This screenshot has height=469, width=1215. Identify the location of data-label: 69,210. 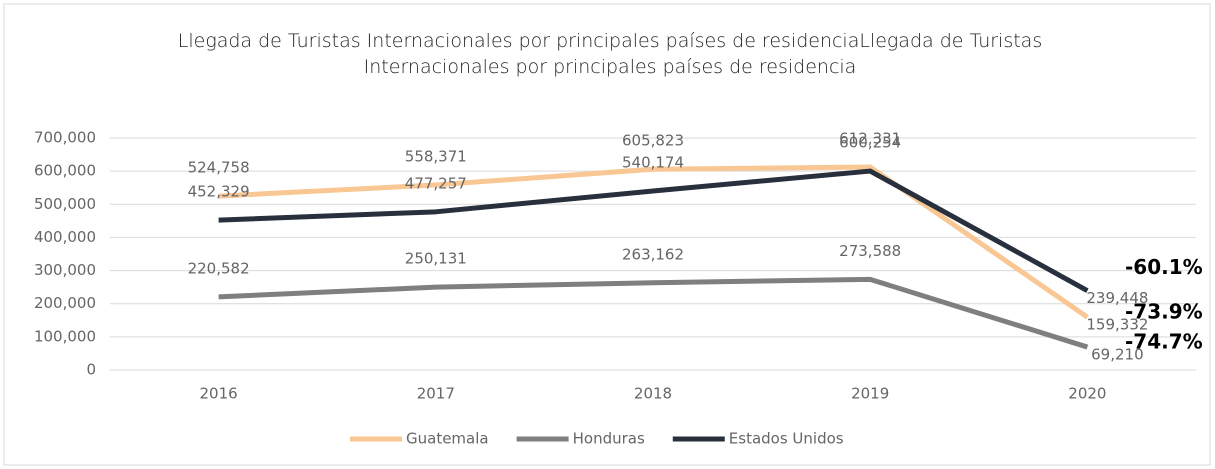
(1117, 355).